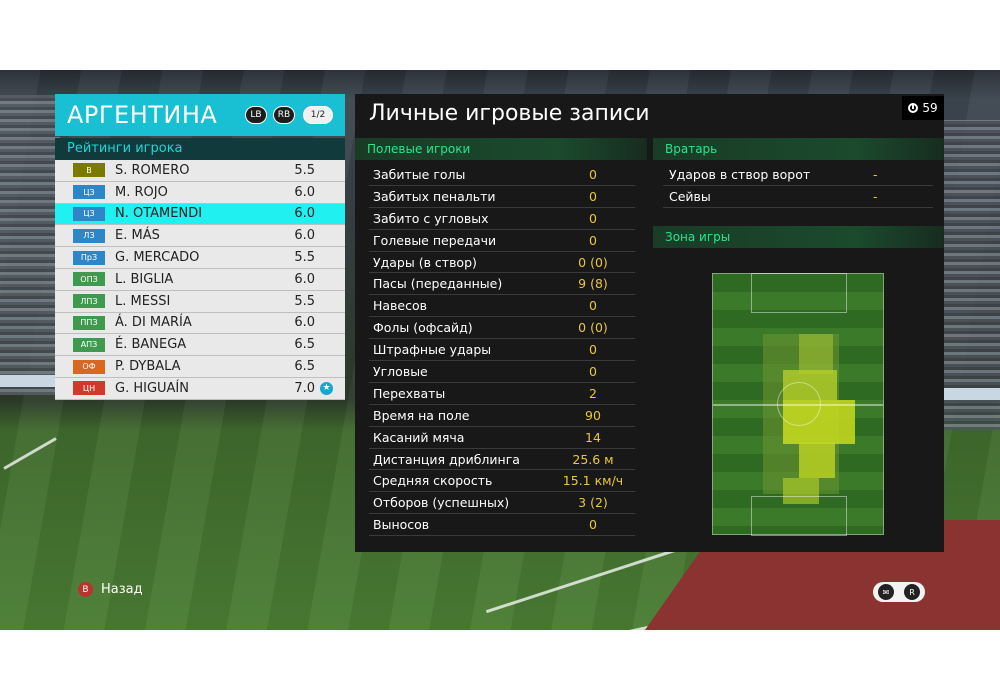  Describe the element at coordinates (423, 328) in the screenshot. I see `stat-label: Фолы (офсайд)` at that location.